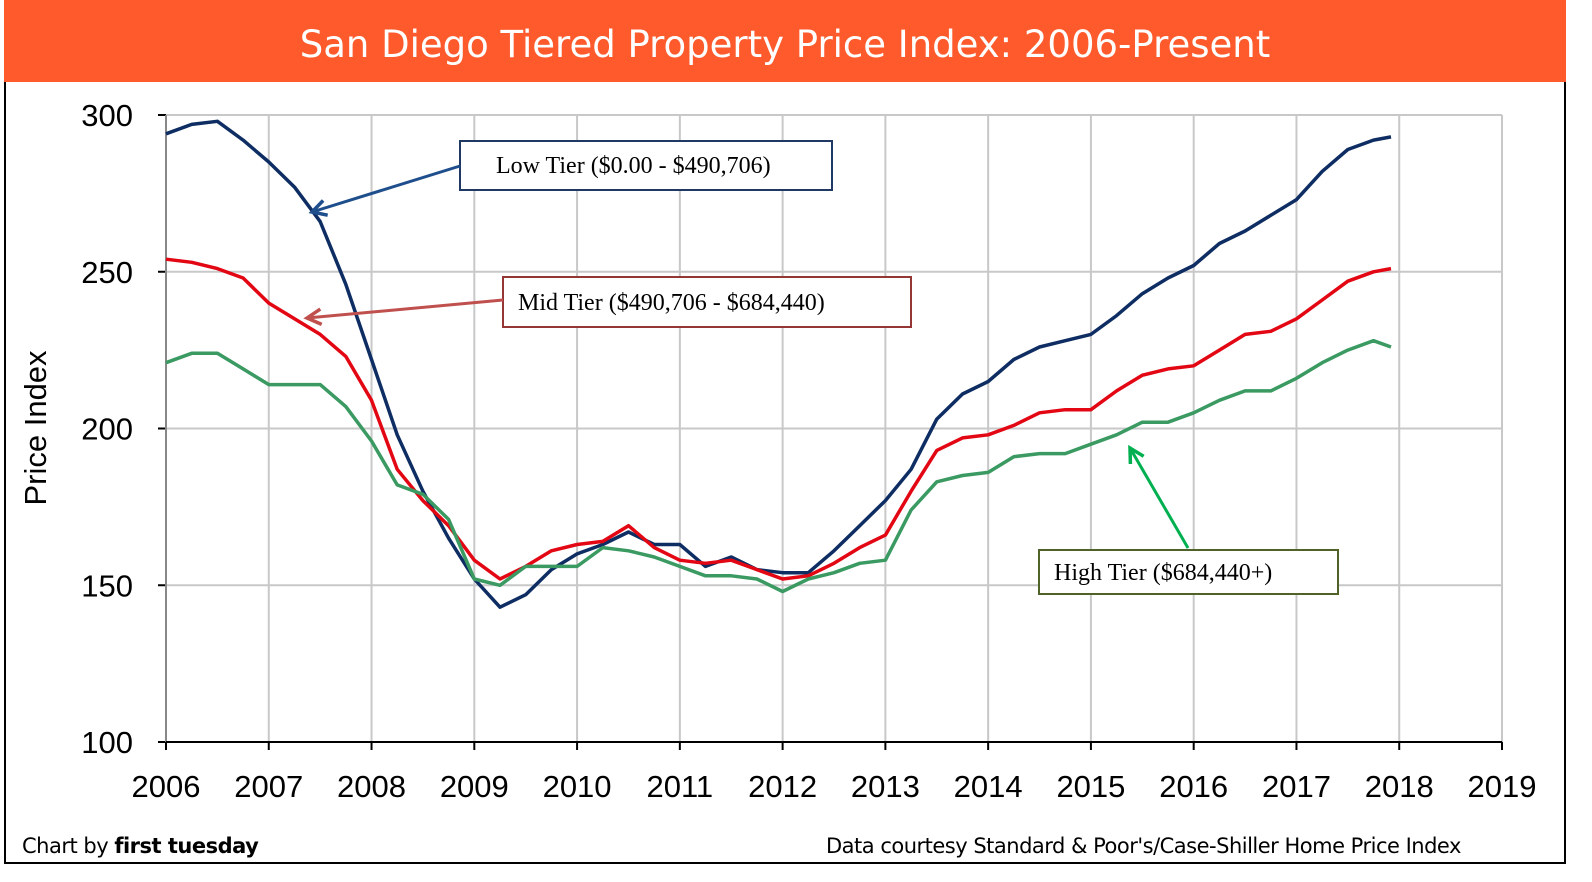 This screenshot has width=1592, height=882. I want to click on x-tick-label: 2016, so click(1193, 786).